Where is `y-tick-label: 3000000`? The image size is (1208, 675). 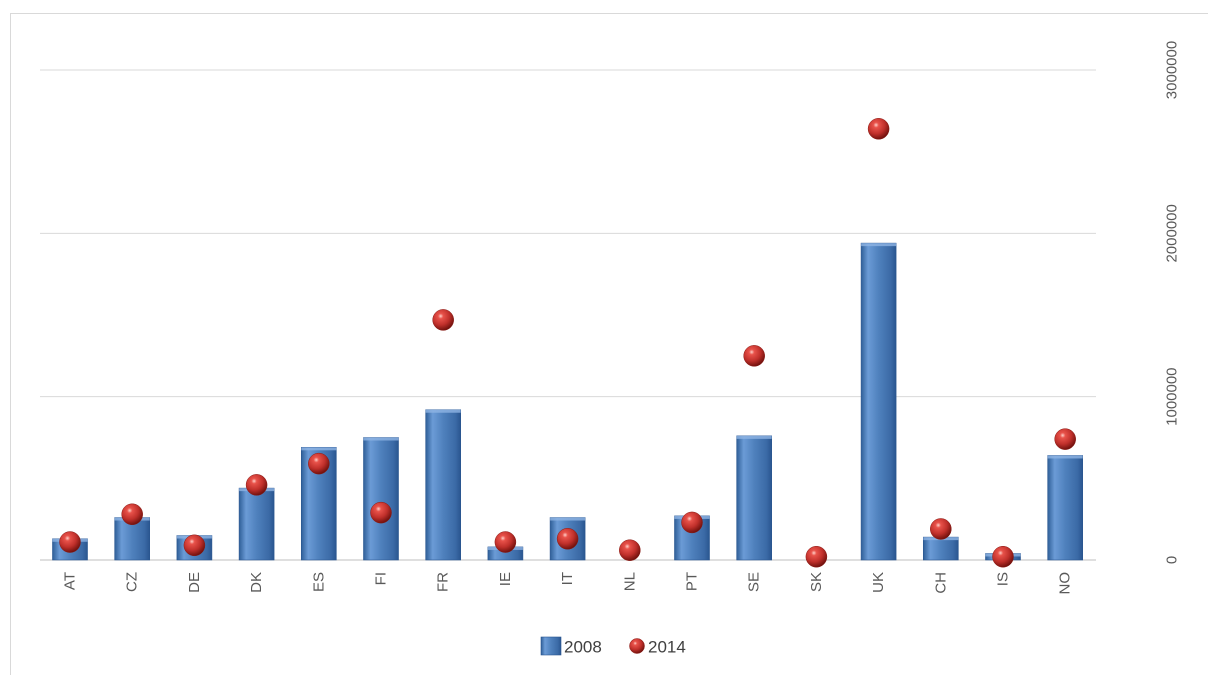
y-tick-label: 3000000 is located at coordinates (1172, 70).